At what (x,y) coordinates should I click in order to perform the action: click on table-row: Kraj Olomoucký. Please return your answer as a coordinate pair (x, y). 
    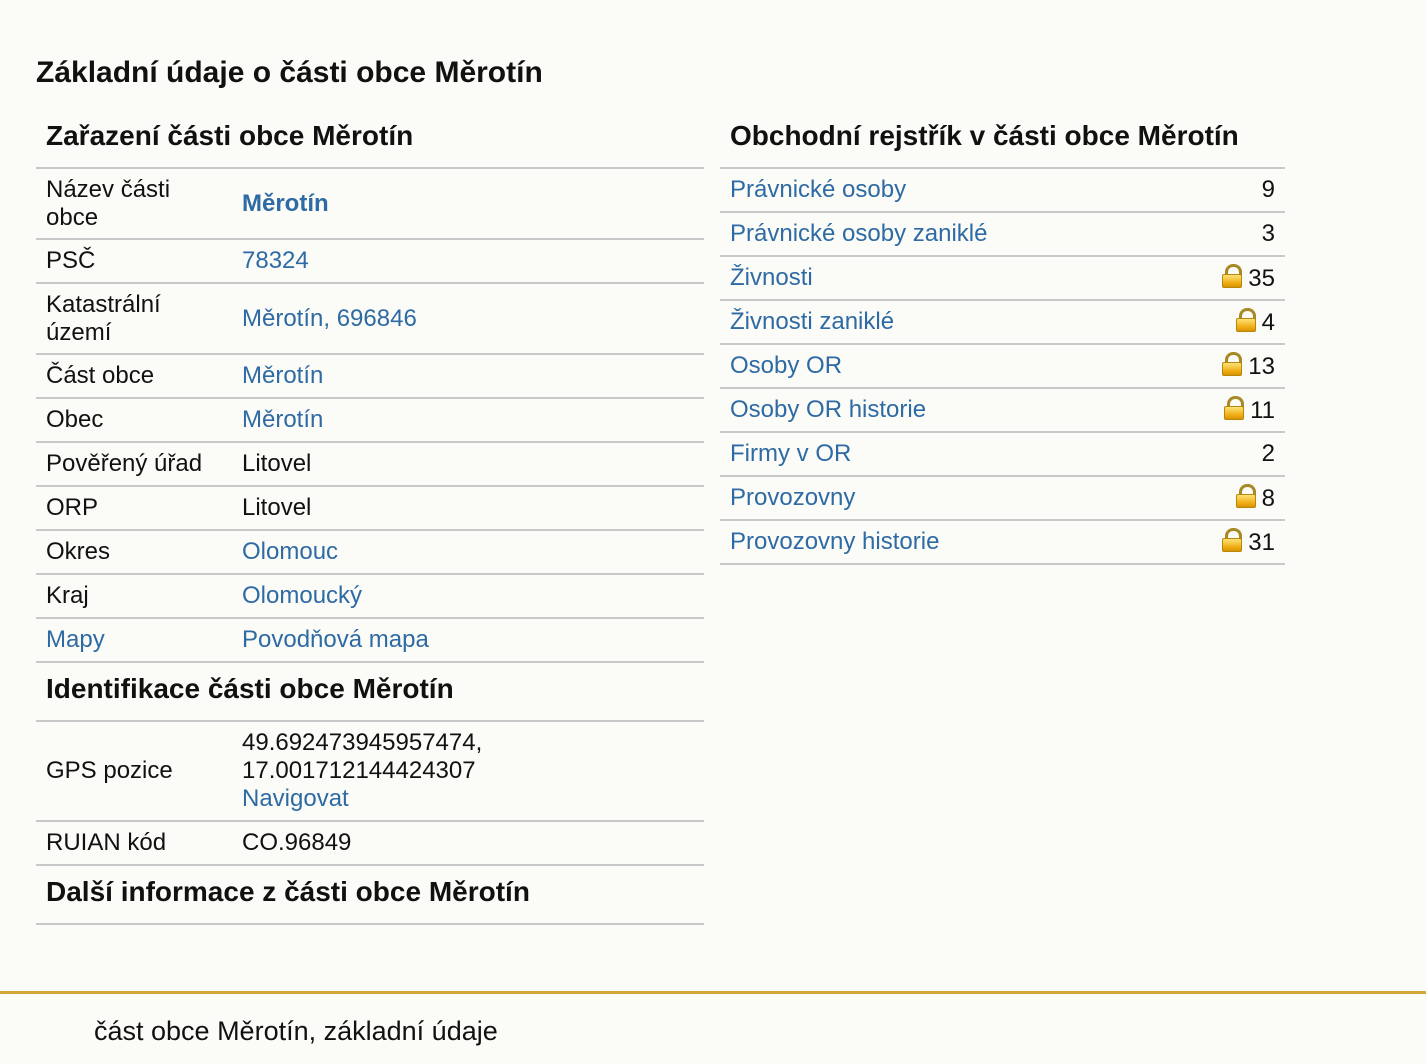
    Looking at the image, I should click on (370, 596).